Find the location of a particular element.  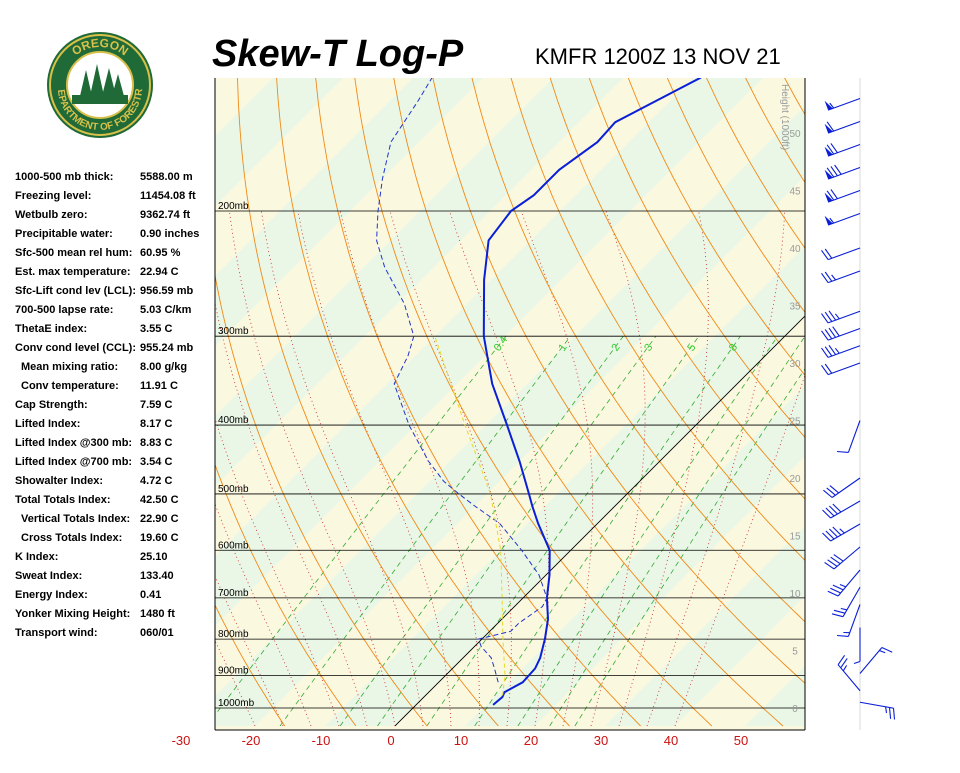

index-label: Sfc-Lift cond lev (LCL): is located at coordinates (75, 291).